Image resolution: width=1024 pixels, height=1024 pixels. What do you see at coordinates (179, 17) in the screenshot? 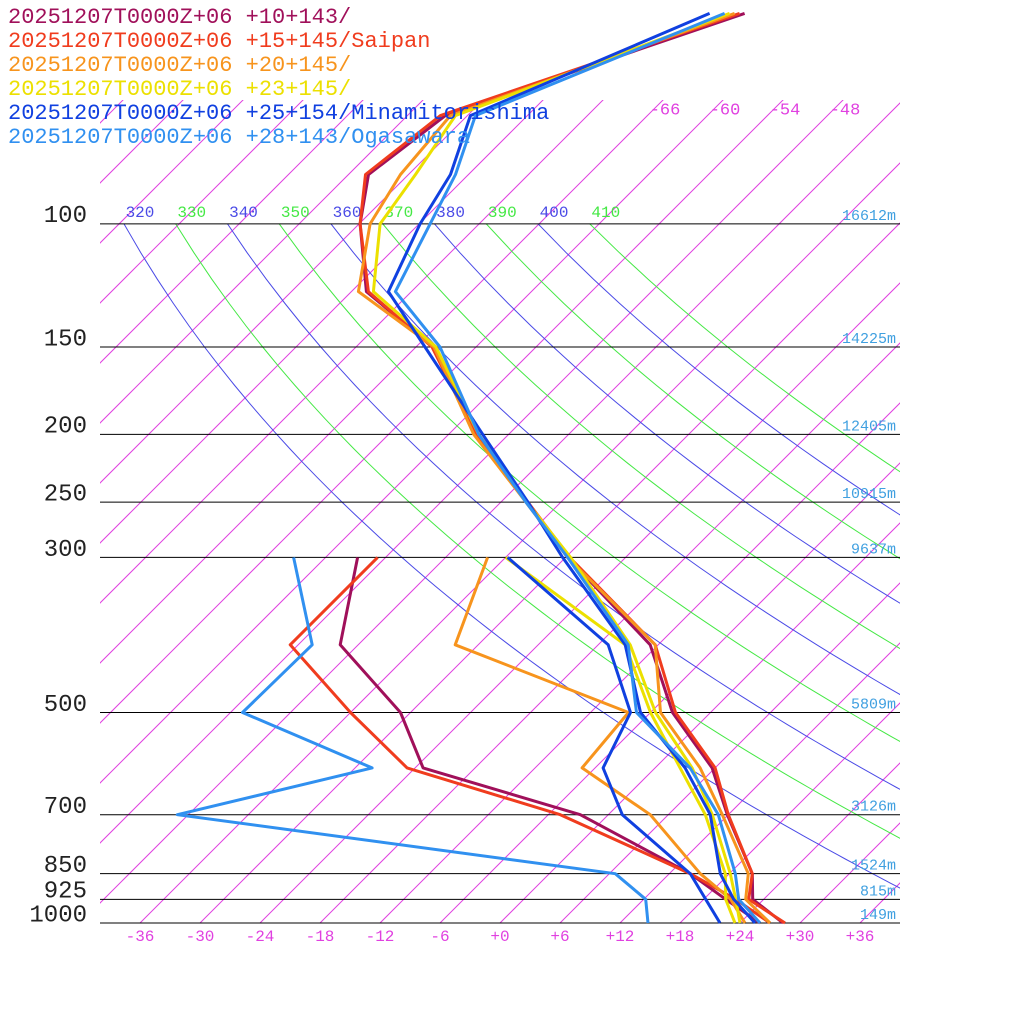
I see `legend-entry: 20251207T0000Z+06 +10+143/` at bounding box center [179, 17].